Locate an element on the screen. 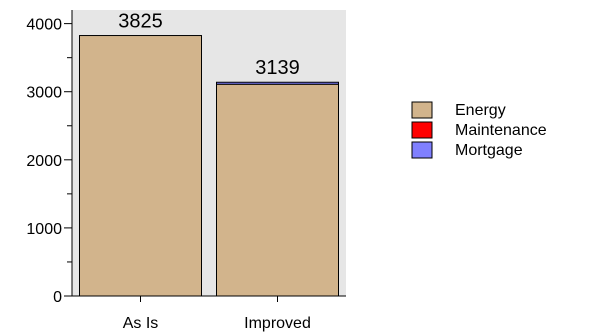  y-tick-label: 4000 is located at coordinates (44, 25).